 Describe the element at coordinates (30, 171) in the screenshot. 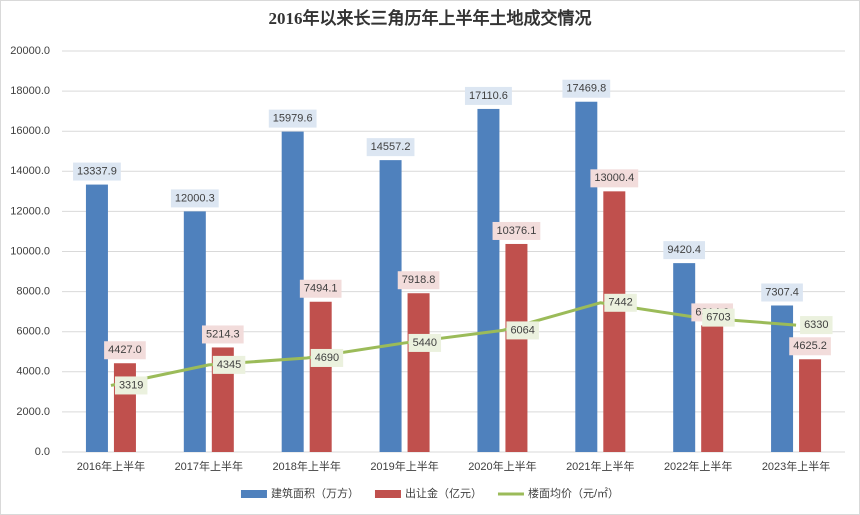

I see `y-tick-label: 14000.0` at that location.